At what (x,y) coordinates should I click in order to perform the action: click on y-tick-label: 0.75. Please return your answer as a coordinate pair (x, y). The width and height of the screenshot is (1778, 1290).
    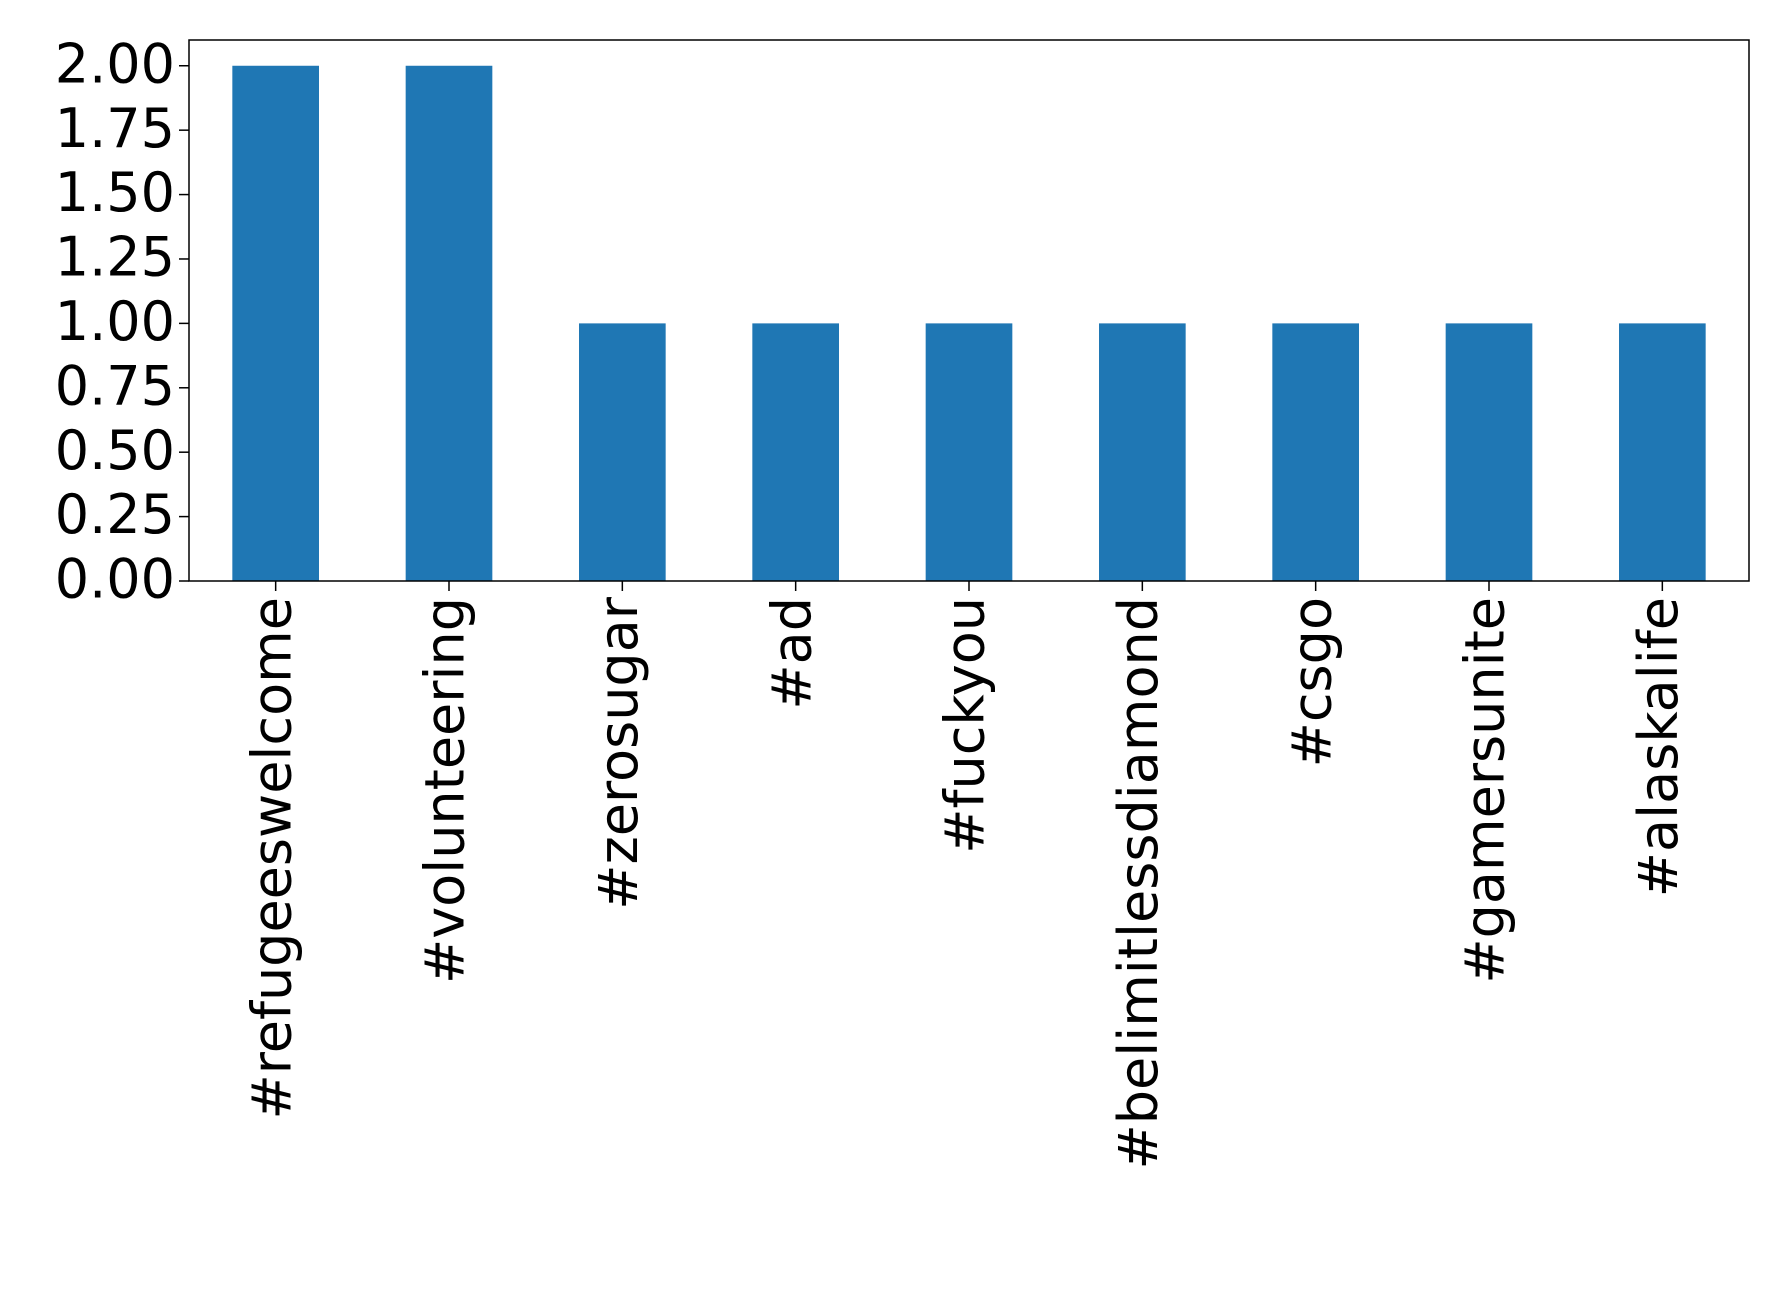
    Looking at the image, I should click on (115, 385).